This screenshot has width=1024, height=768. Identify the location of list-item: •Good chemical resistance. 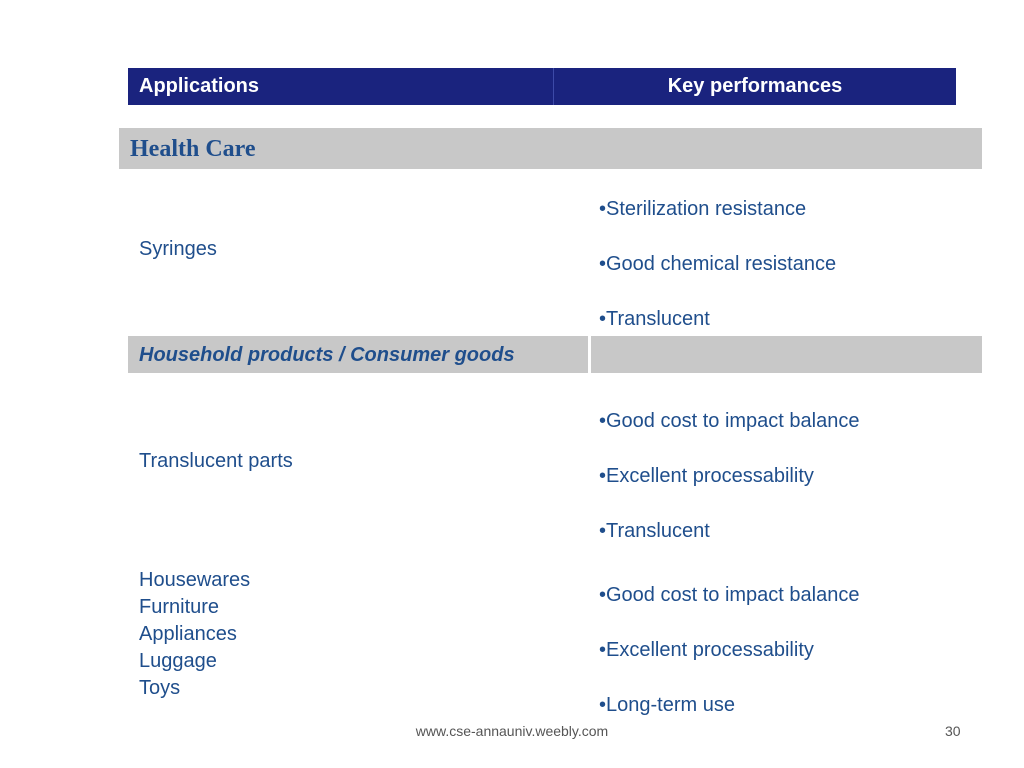
(718, 264).